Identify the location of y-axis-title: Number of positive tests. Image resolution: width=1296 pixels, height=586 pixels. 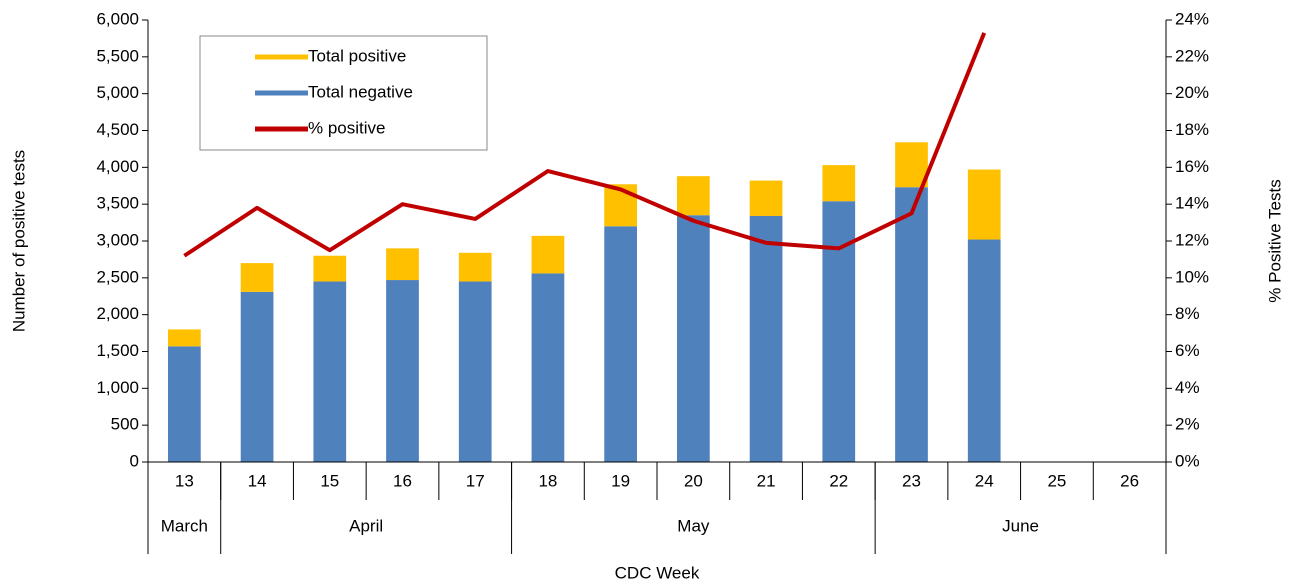
(18, 241).